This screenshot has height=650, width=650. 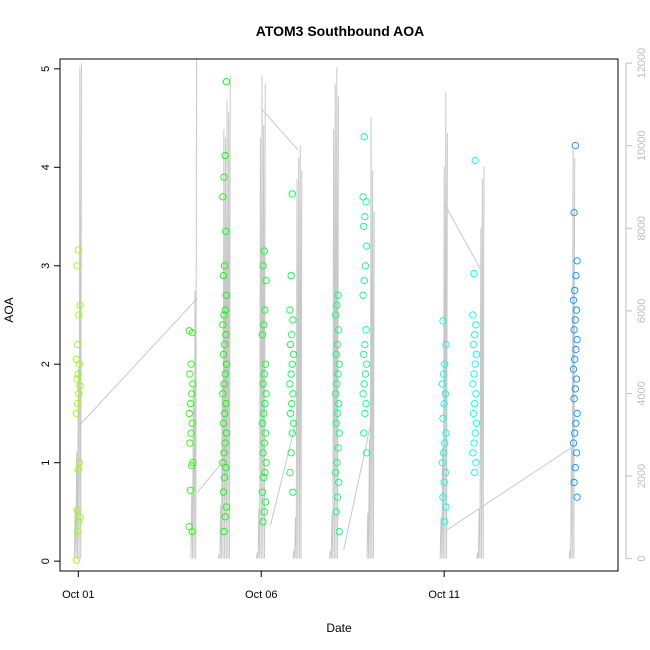 I want to click on x-tick-label: Oct 01, so click(x=78, y=595).